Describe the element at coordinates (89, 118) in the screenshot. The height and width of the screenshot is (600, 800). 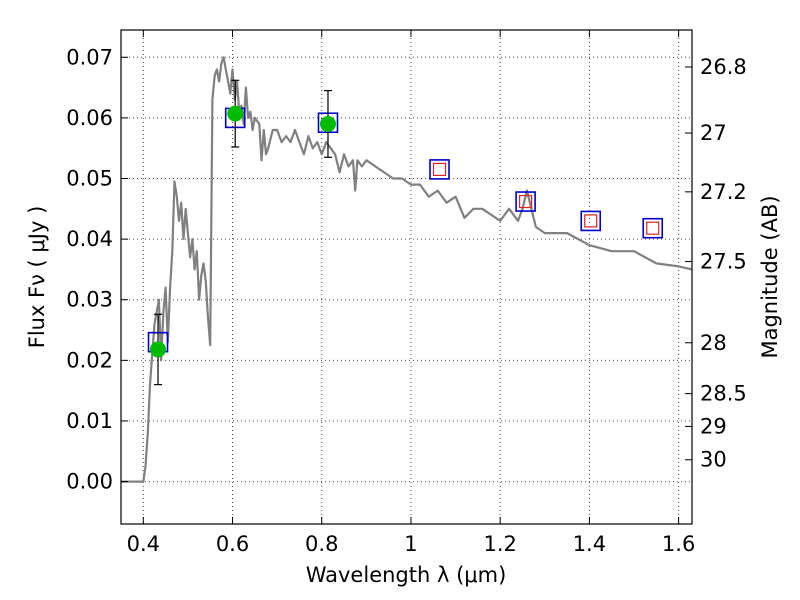
I see `y-tick-label: 0.06` at that location.